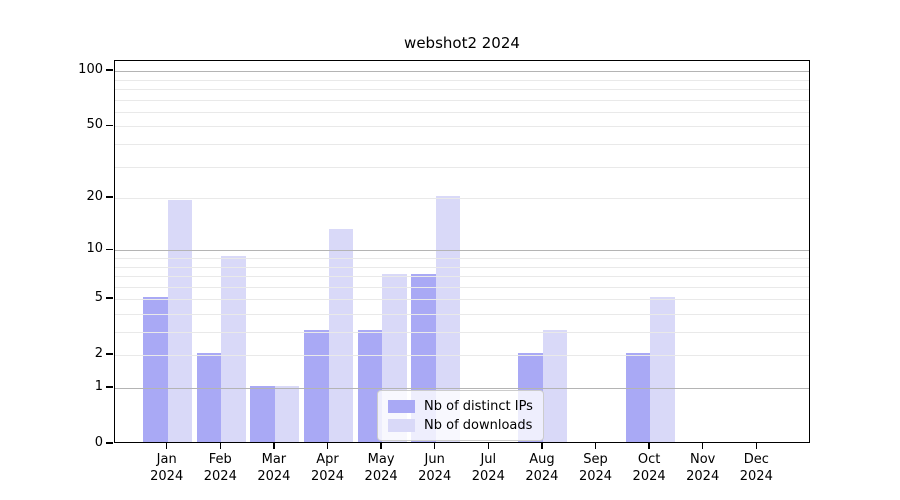 Image resolution: width=900 pixels, height=500 pixels. Describe the element at coordinates (98, 386) in the screenshot. I see `y-tick-label-1: 1` at that location.